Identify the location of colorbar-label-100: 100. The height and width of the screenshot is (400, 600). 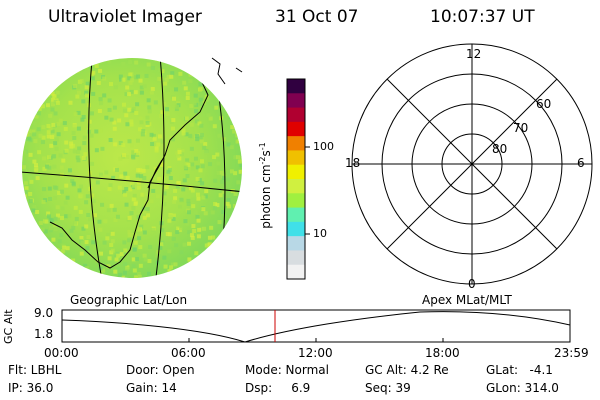
(323, 146).